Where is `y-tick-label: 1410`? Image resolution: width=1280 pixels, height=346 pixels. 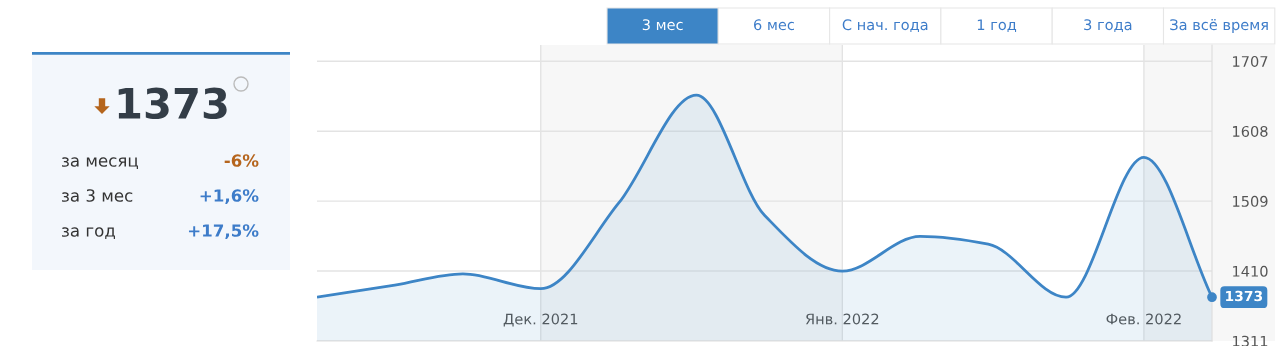
y-tick-label: 1410 is located at coordinates (1250, 271).